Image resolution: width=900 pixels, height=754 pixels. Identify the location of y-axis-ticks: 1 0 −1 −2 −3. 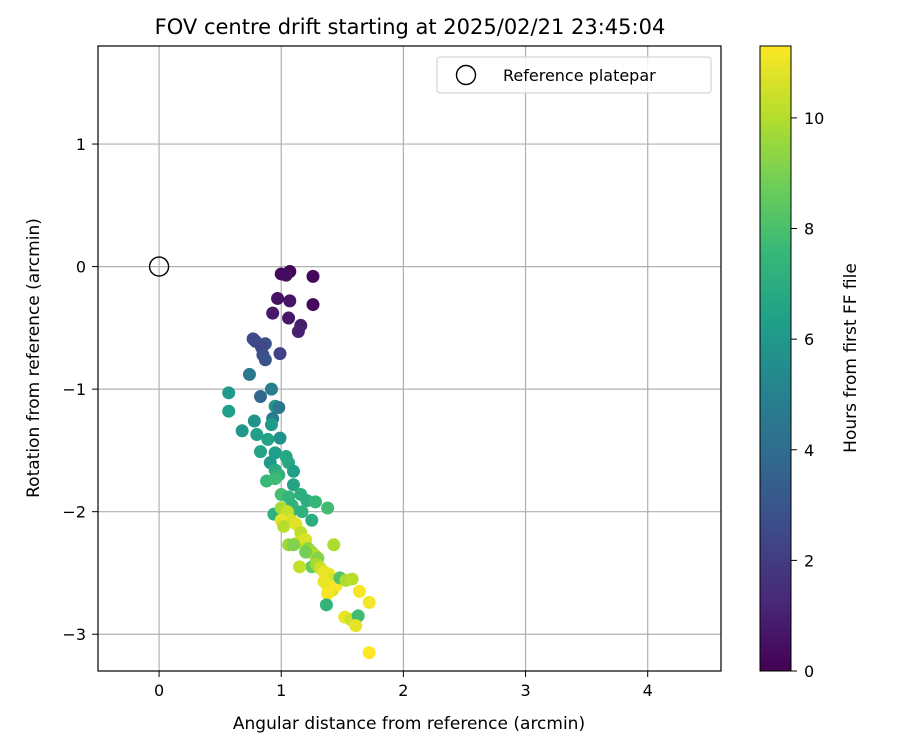
(80, 389).